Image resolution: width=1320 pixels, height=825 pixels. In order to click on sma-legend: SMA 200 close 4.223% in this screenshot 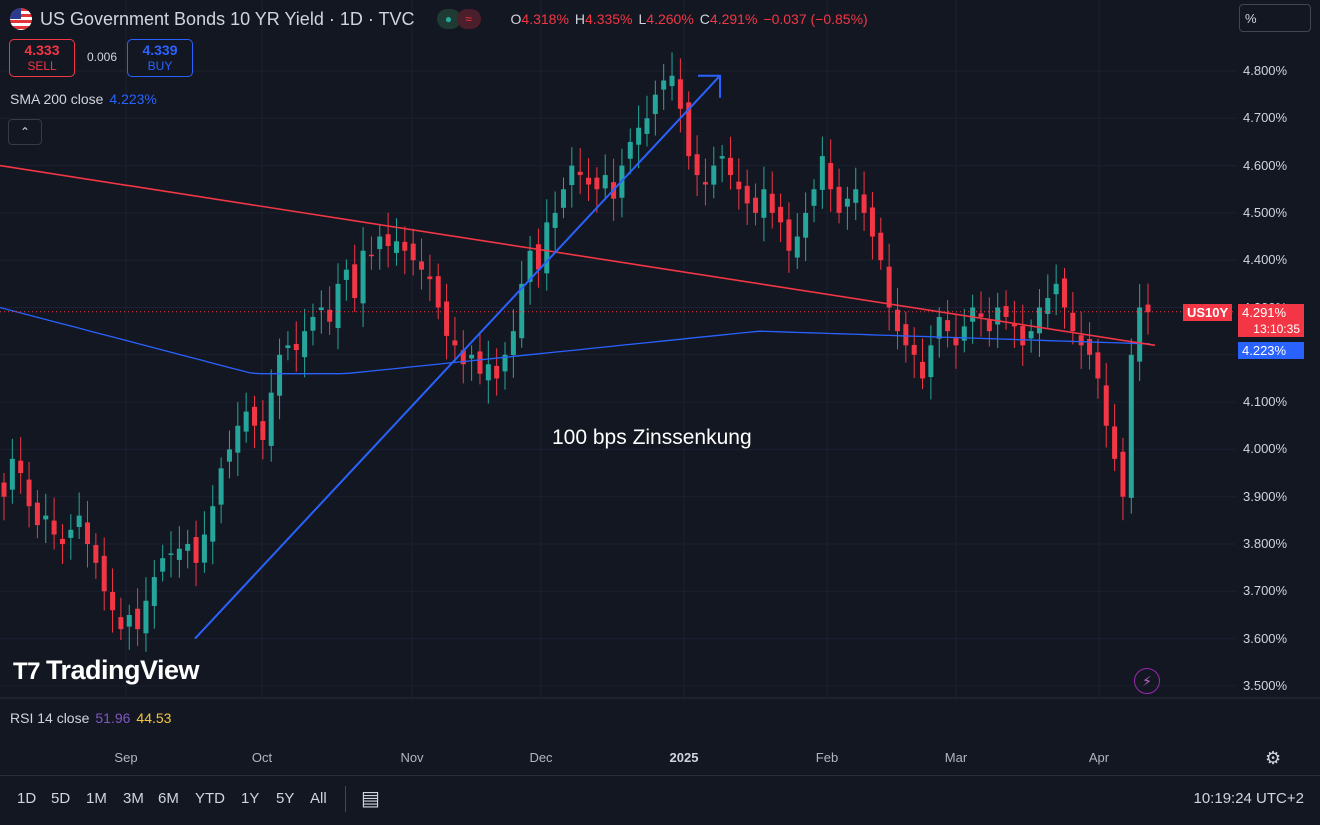, I will do `click(83, 99)`.